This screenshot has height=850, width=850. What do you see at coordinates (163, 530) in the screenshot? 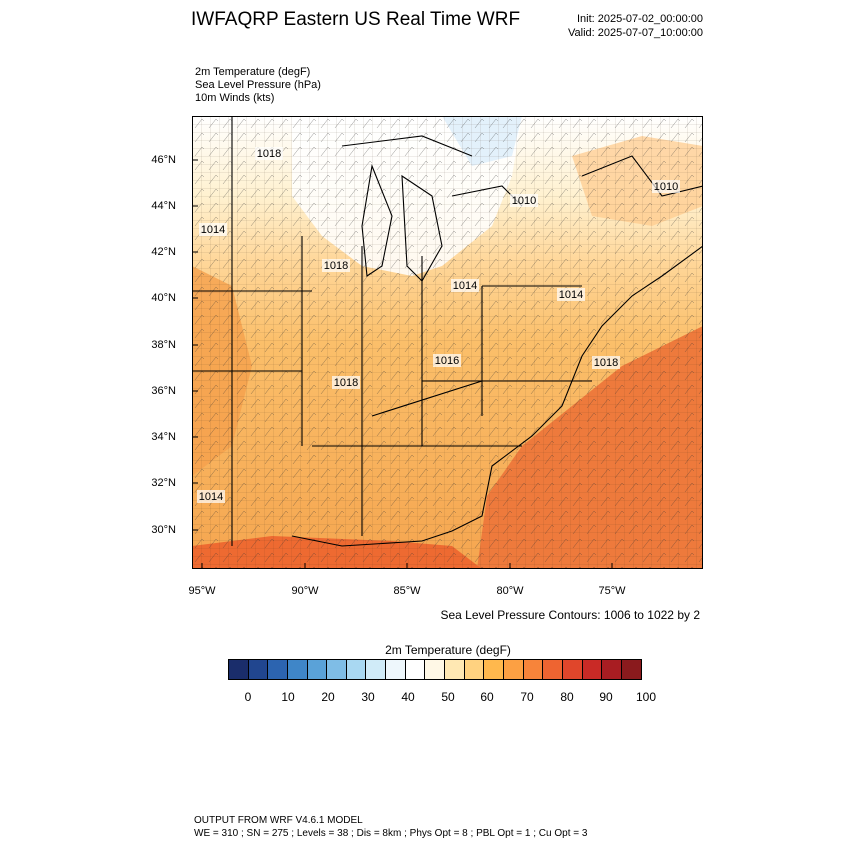
I see `lat-label: 30°N` at bounding box center [163, 530].